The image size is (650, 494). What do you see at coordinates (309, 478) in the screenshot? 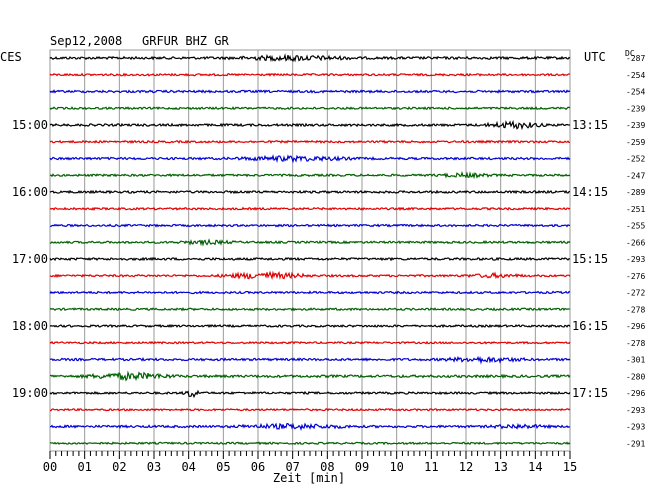
I see `x-axis-label: Zeit [min]` at bounding box center [309, 478].